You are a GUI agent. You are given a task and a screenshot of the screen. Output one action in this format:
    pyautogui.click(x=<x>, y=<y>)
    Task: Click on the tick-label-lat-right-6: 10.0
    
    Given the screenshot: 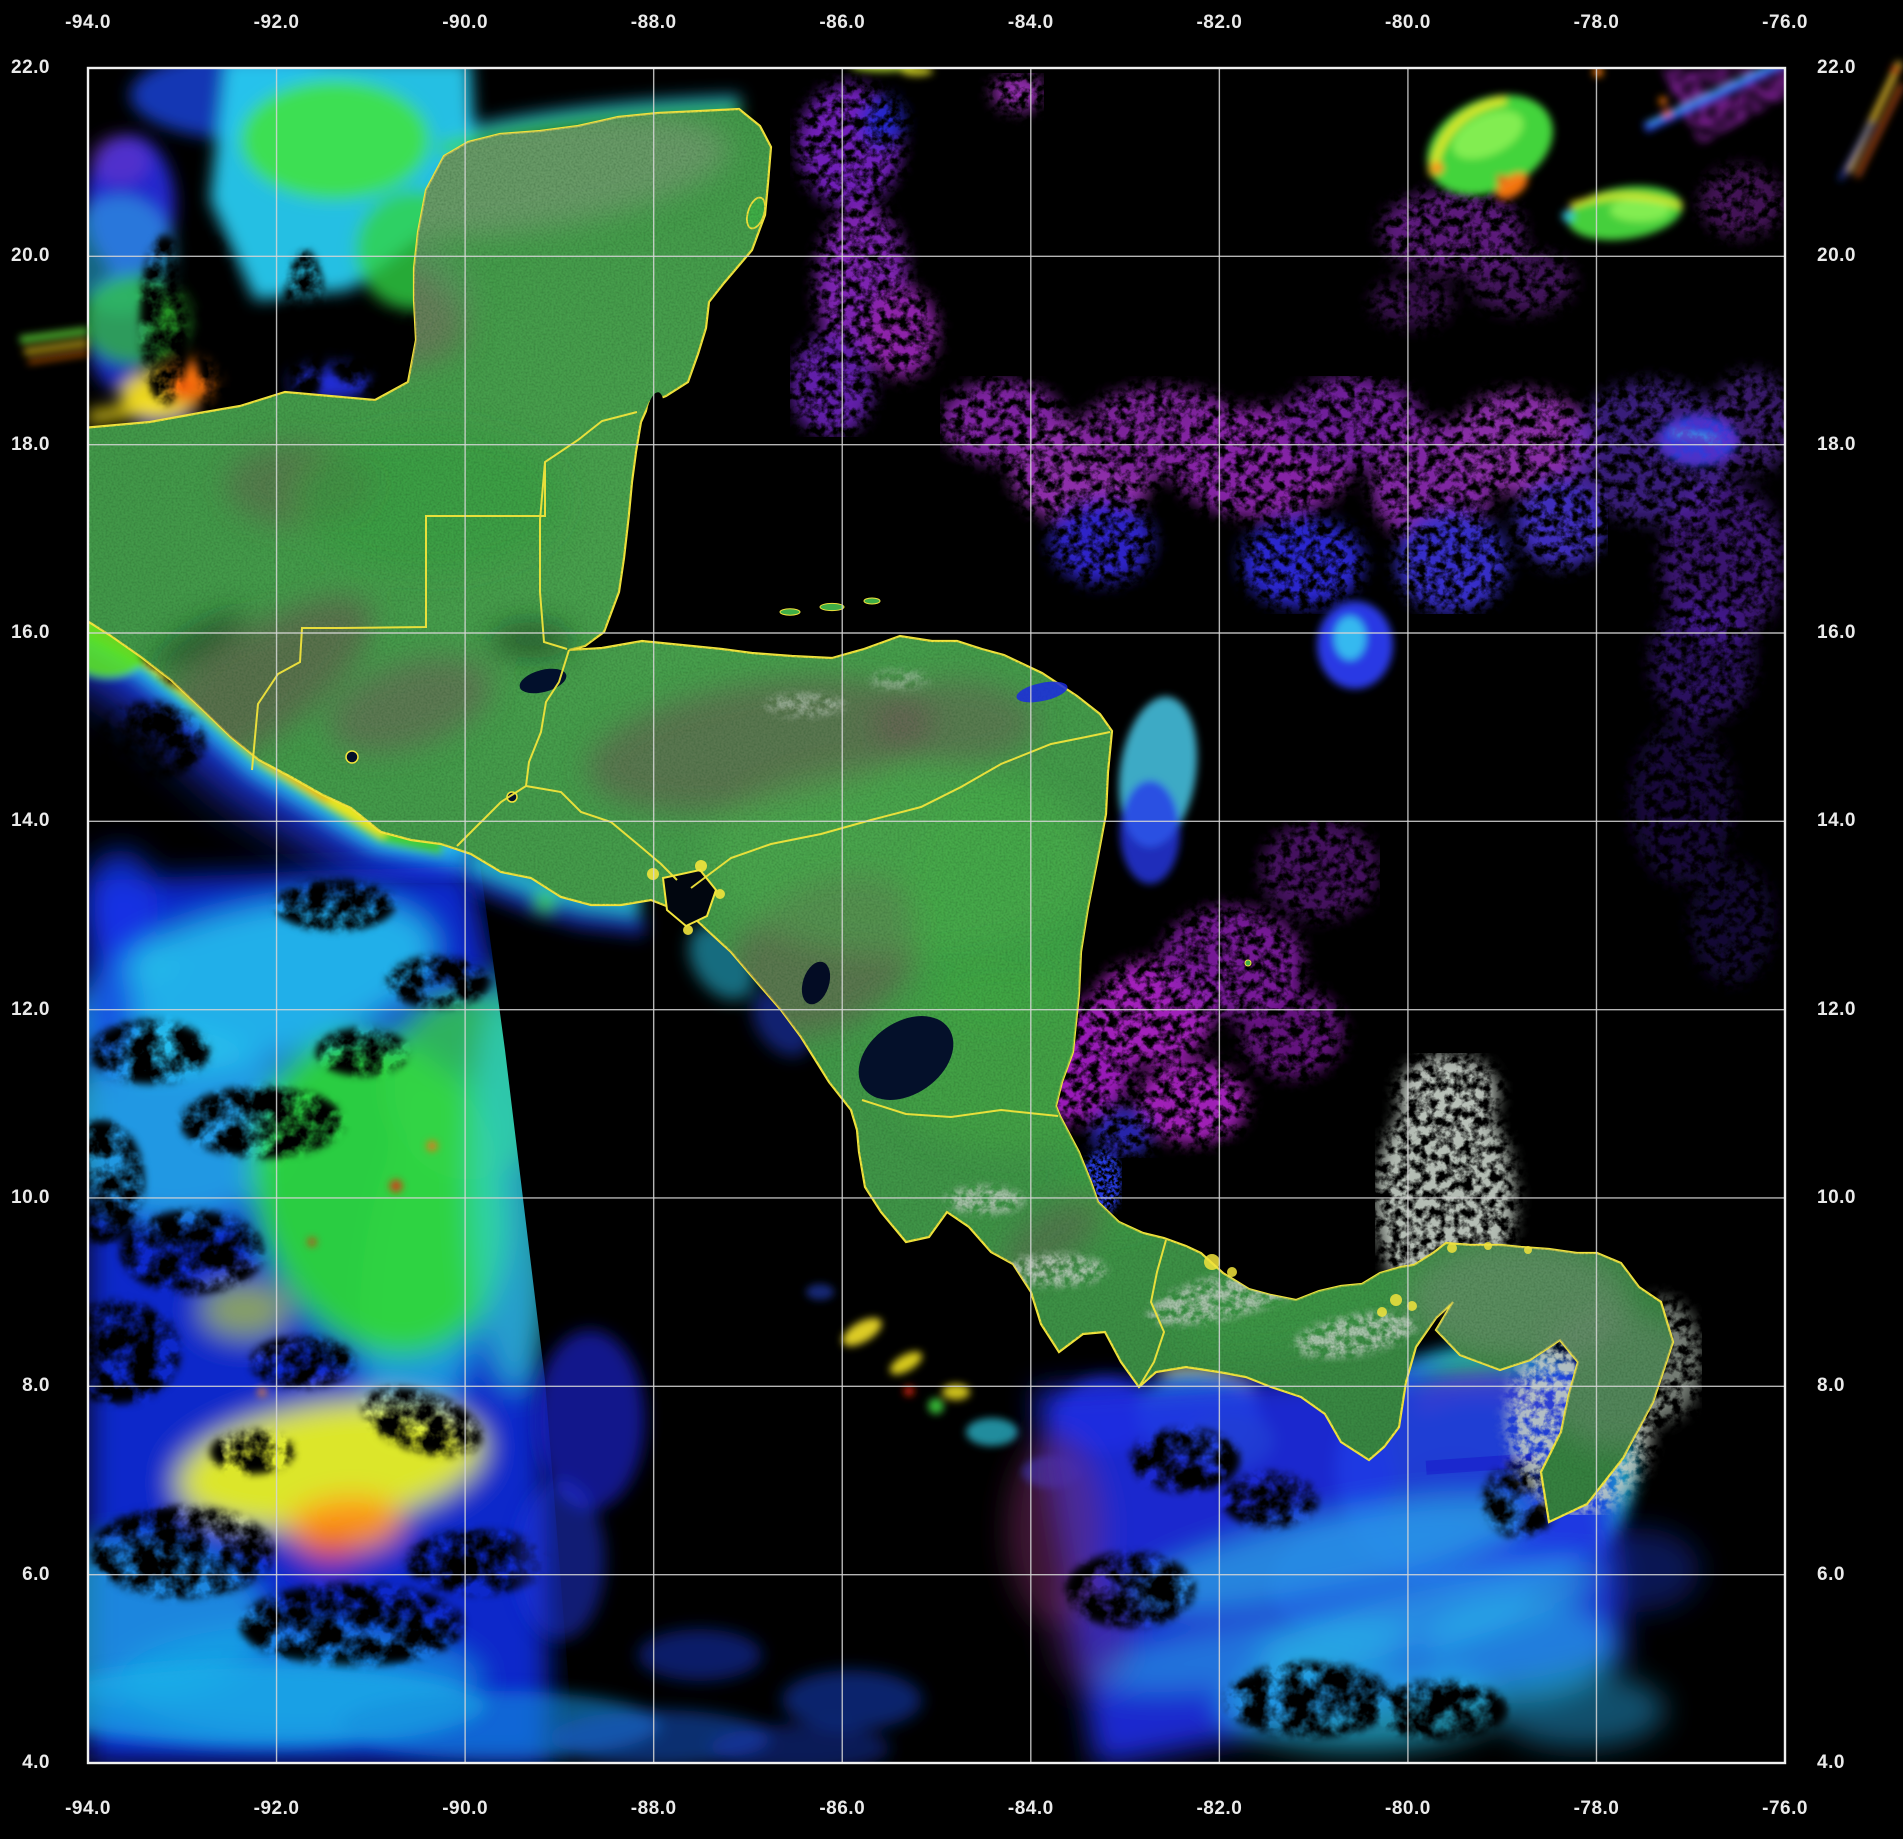 What is the action you would take?
    pyautogui.click(x=1836, y=1197)
    